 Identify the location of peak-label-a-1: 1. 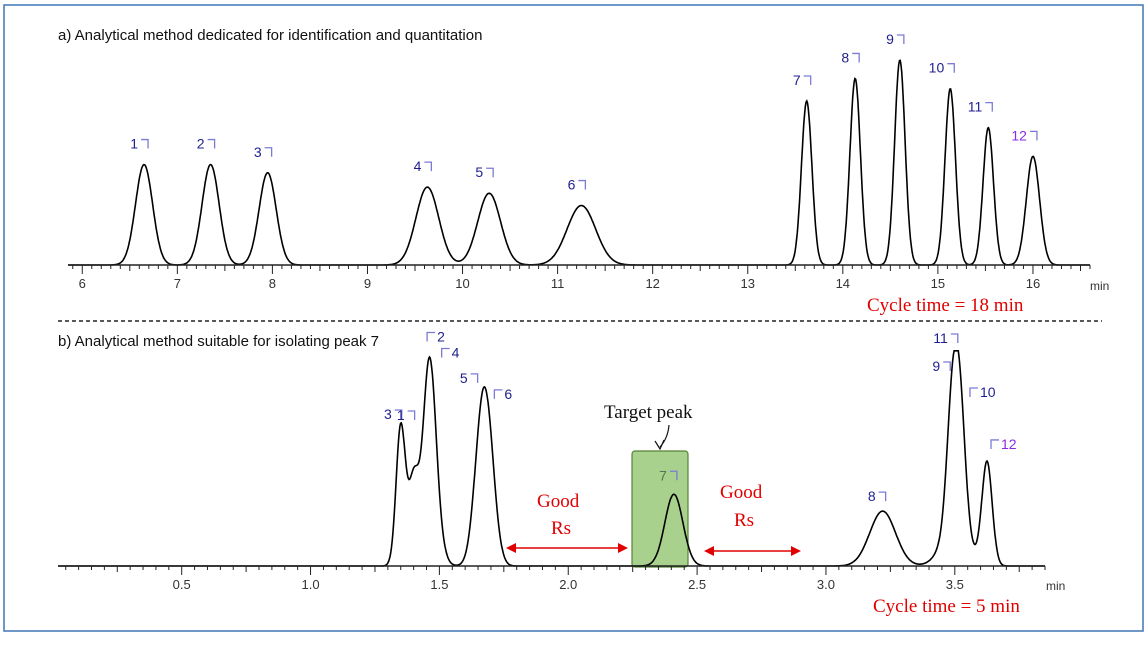
(134, 144).